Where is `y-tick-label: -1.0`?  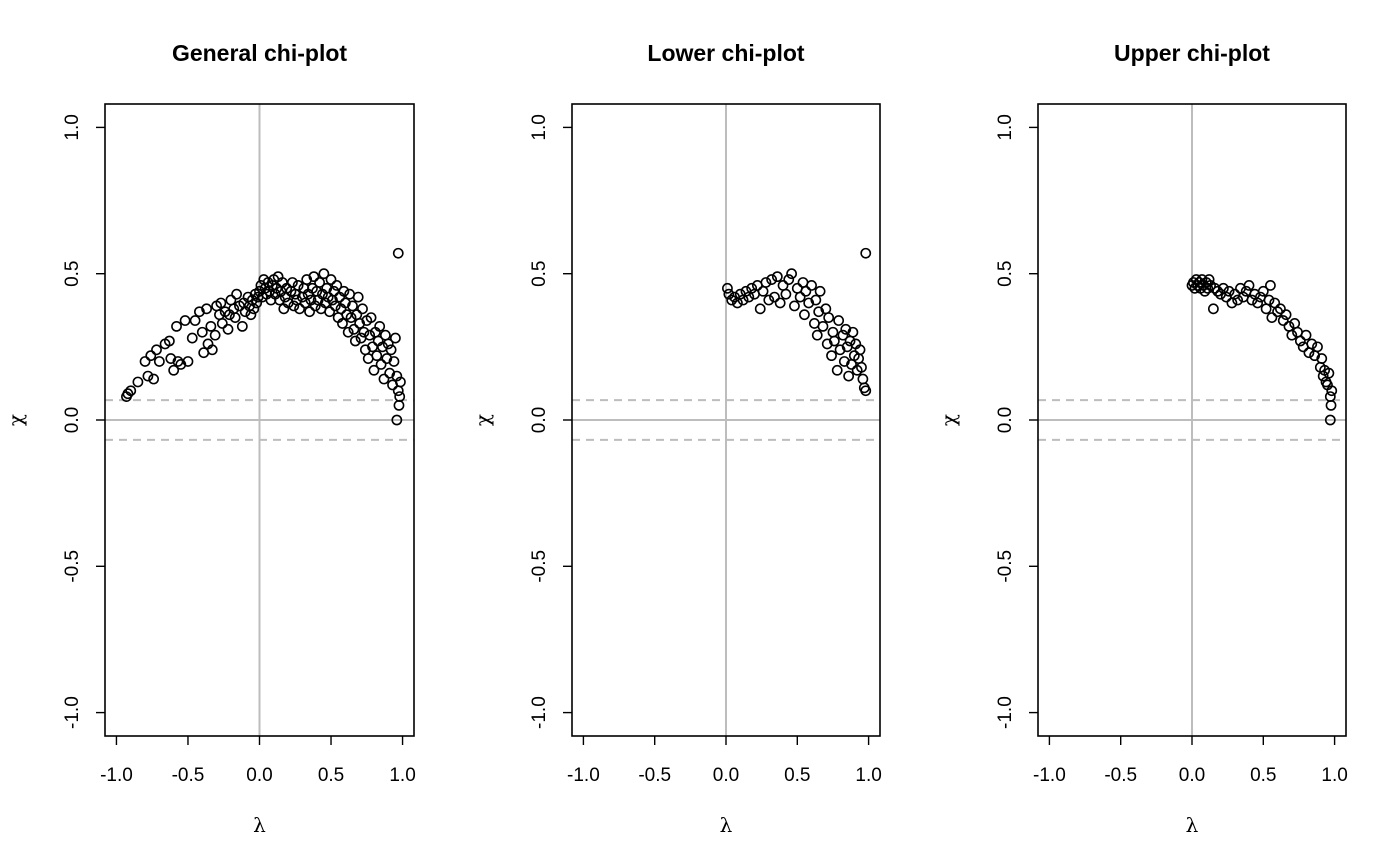 y-tick-label: -1.0 is located at coordinates (1005, 712).